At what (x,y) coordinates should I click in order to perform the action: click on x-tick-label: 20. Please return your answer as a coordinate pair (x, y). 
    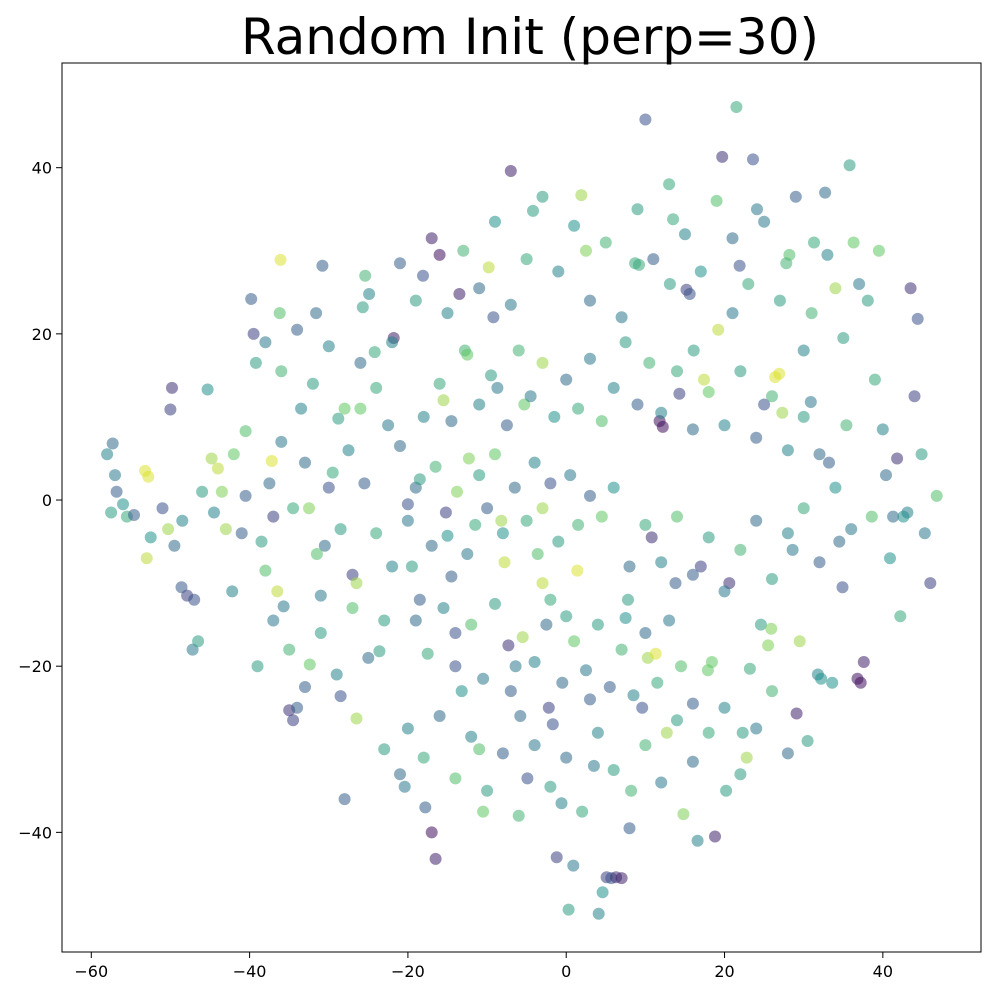
    Looking at the image, I should click on (724, 971).